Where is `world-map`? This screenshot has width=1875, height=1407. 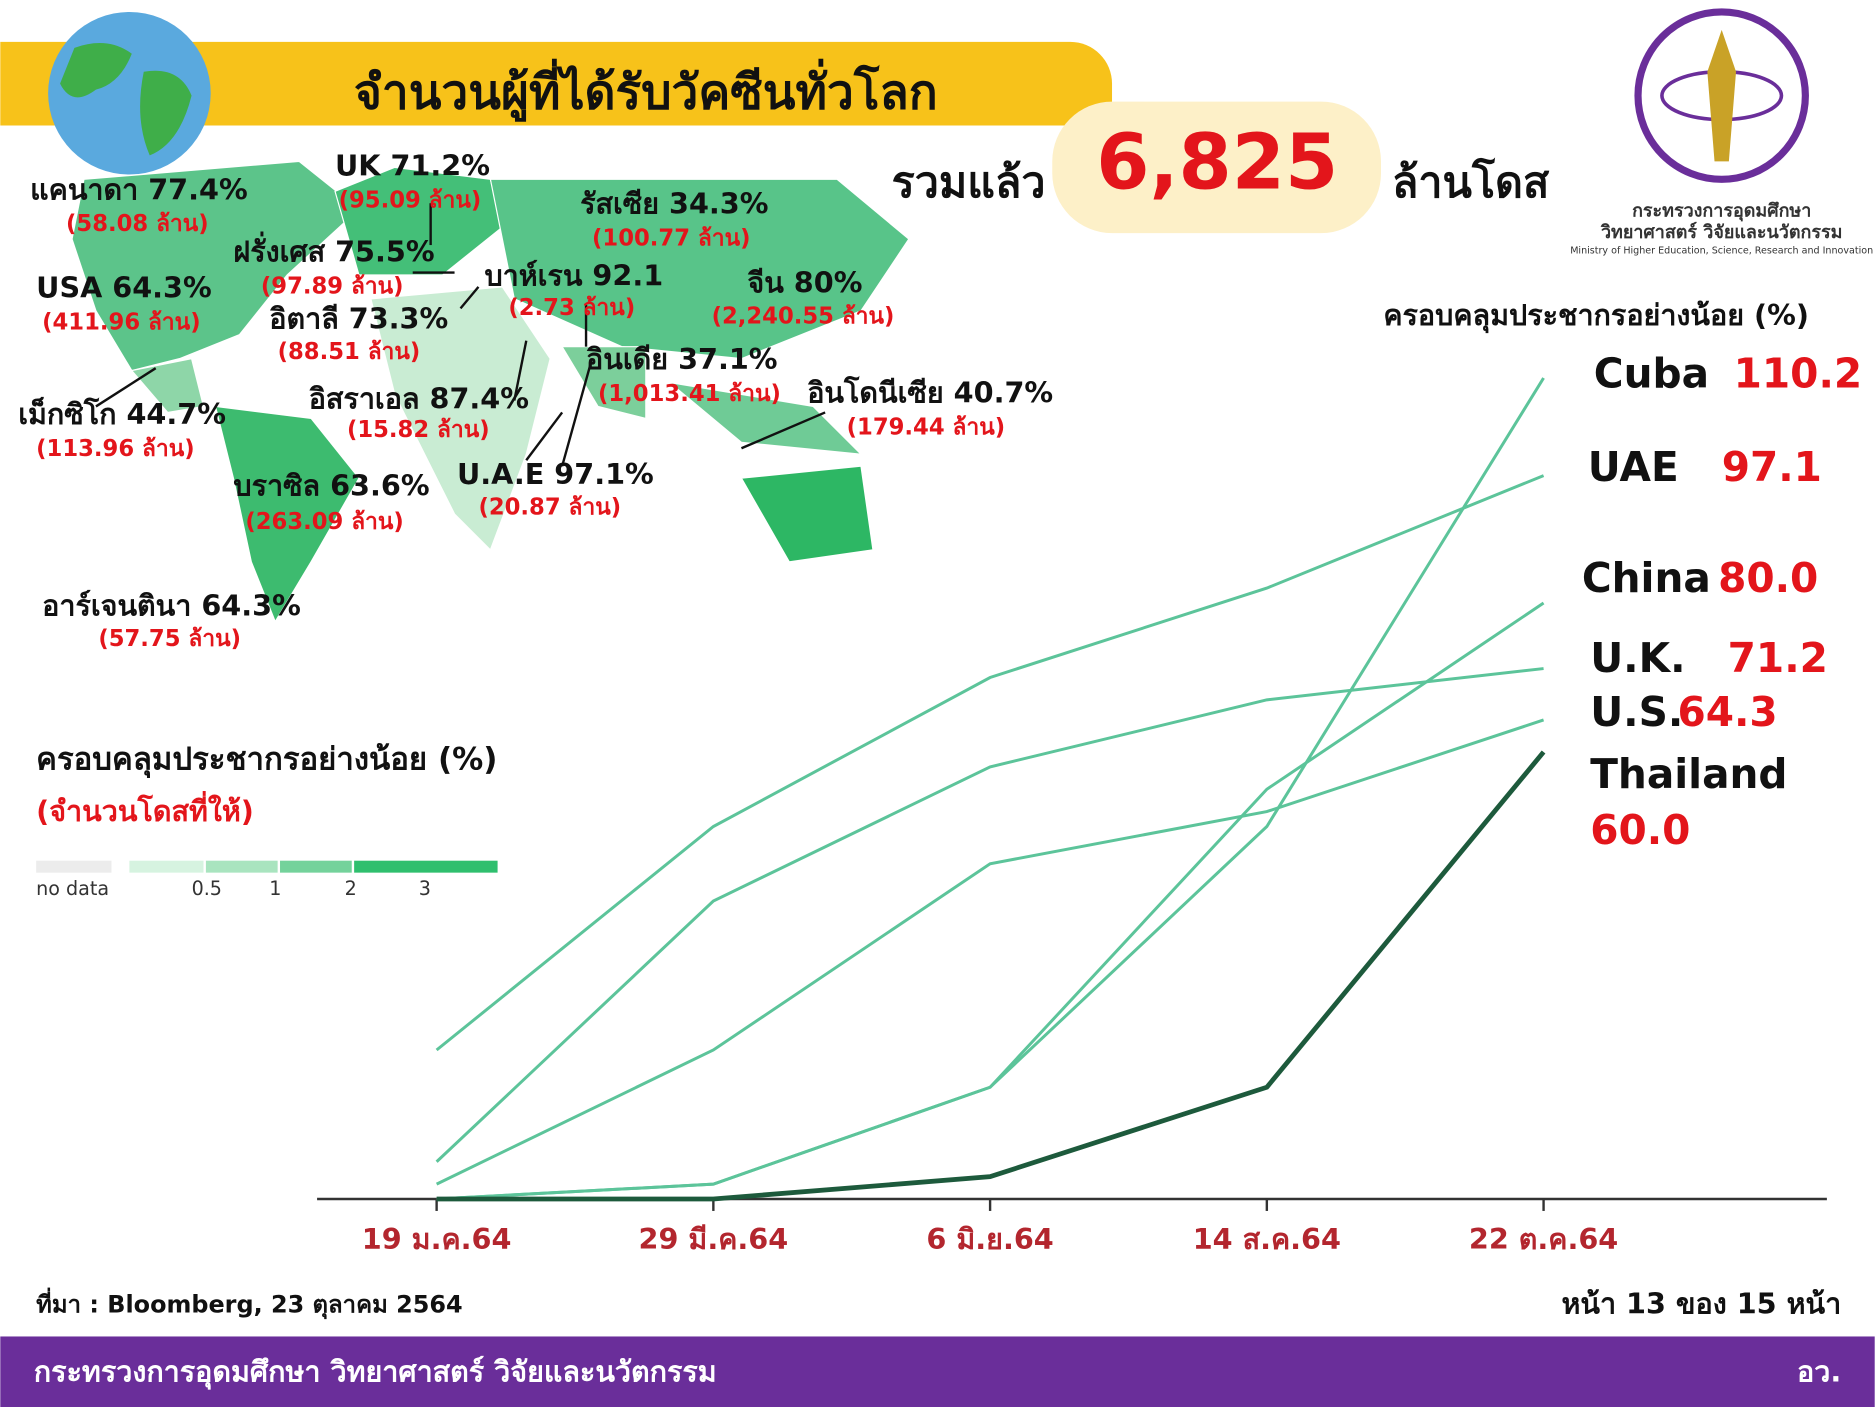
world-map is located at coordinates (490, 391).